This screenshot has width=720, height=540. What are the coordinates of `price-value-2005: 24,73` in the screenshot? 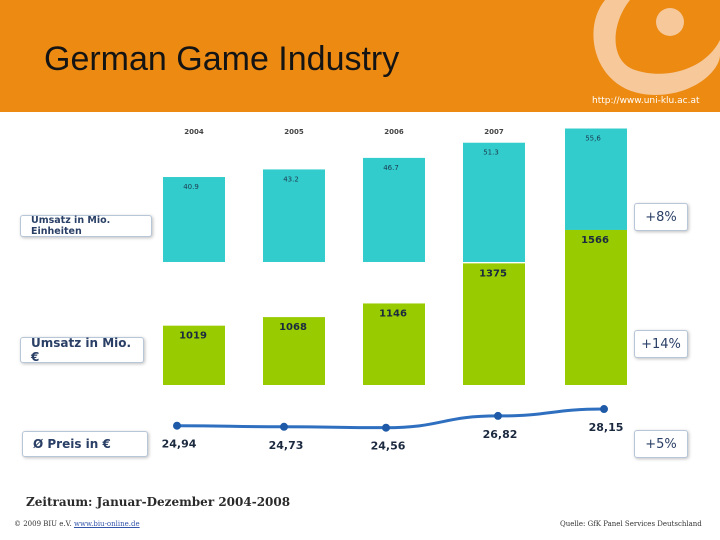 It's located at (286, 445).